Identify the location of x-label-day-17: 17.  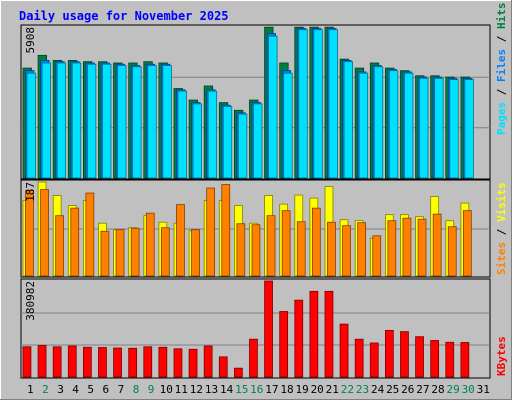
(271, 389).